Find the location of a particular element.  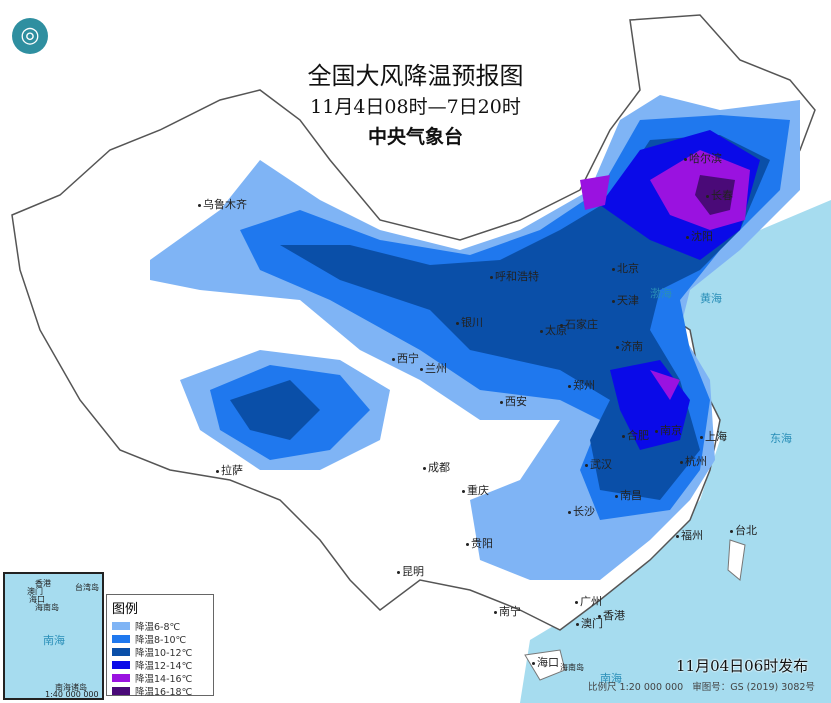

legend-item: 降温6-8℃ is located at coordinates (162, 626).